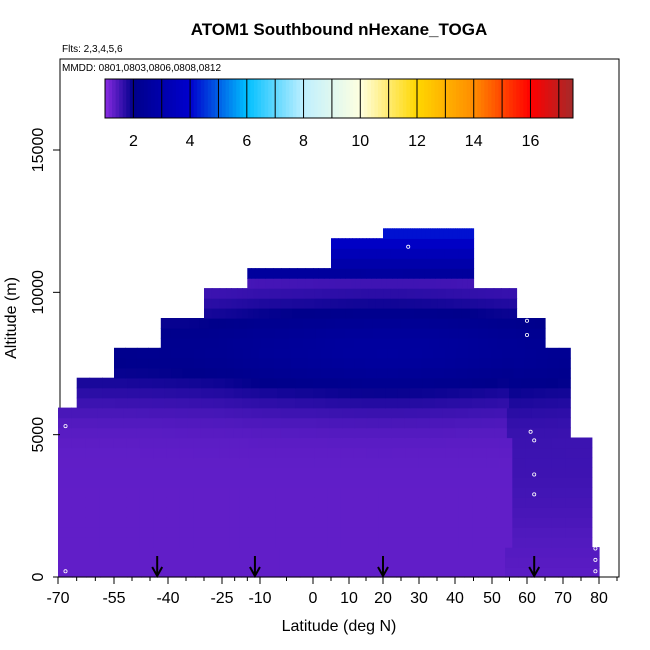  What do you see at coordinates (588, 360) in the screenshot?
I see `sample-point` at bounding box center [588, 360].